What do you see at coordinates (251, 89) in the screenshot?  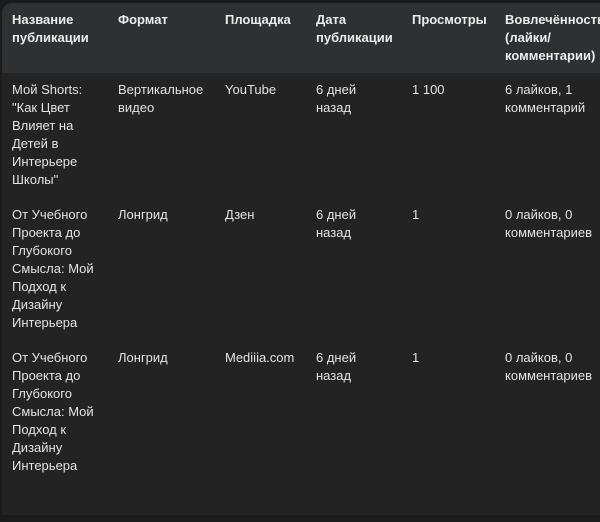 I see `cell-platform: YouTube` at bounding box center [251, 89].